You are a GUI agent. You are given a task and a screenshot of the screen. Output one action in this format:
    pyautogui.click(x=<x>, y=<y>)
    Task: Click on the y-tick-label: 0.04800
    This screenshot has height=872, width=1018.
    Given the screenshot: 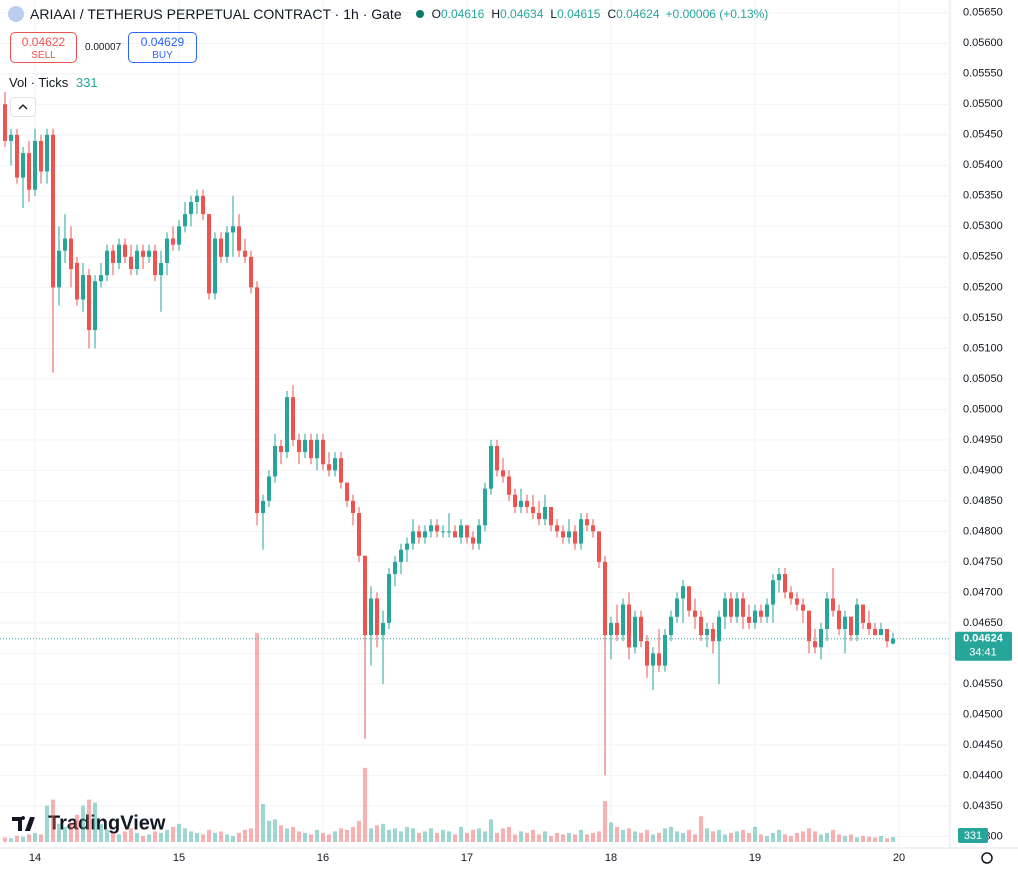 What is the action you would take?
    pyautogui.click(x=983, y=531)
    